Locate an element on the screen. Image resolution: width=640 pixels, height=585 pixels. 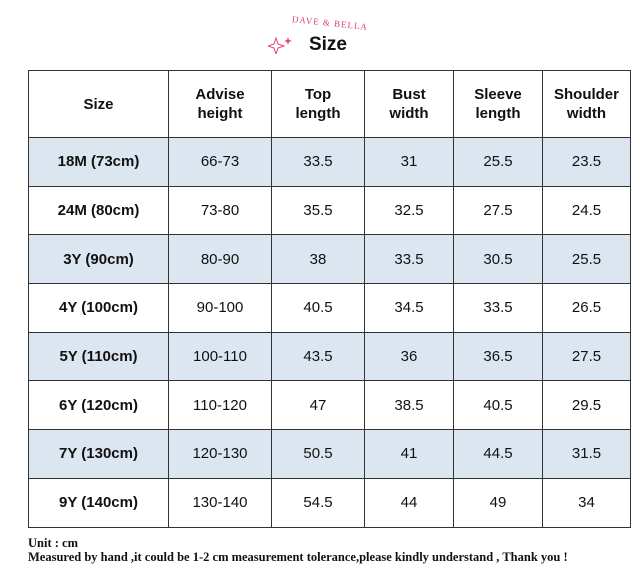
column-header: Bust width is located at coordinates (409, 104).